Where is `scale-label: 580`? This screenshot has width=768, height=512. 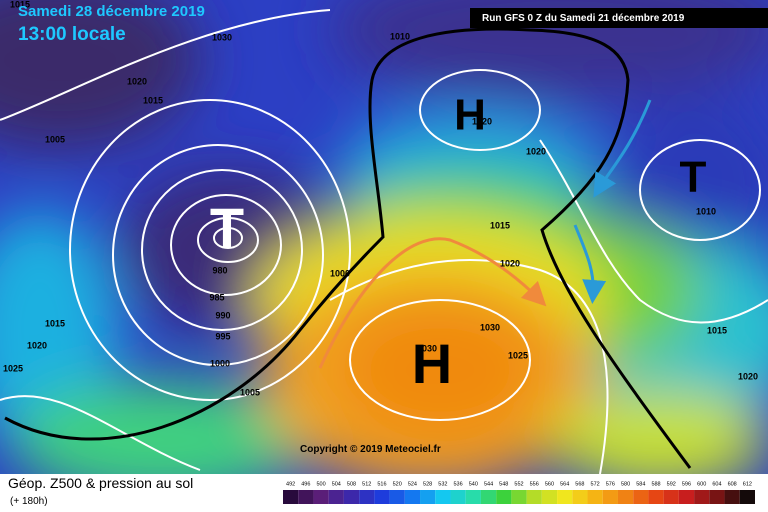 scale-label: 580 is located at coordinates (625, 484).